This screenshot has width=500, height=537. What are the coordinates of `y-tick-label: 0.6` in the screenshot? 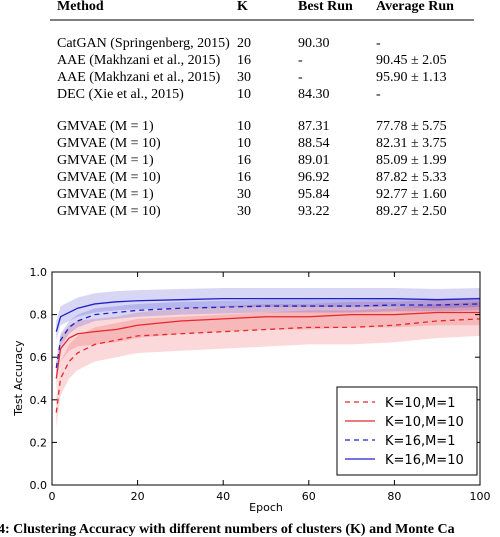 It's located at (39, 357).